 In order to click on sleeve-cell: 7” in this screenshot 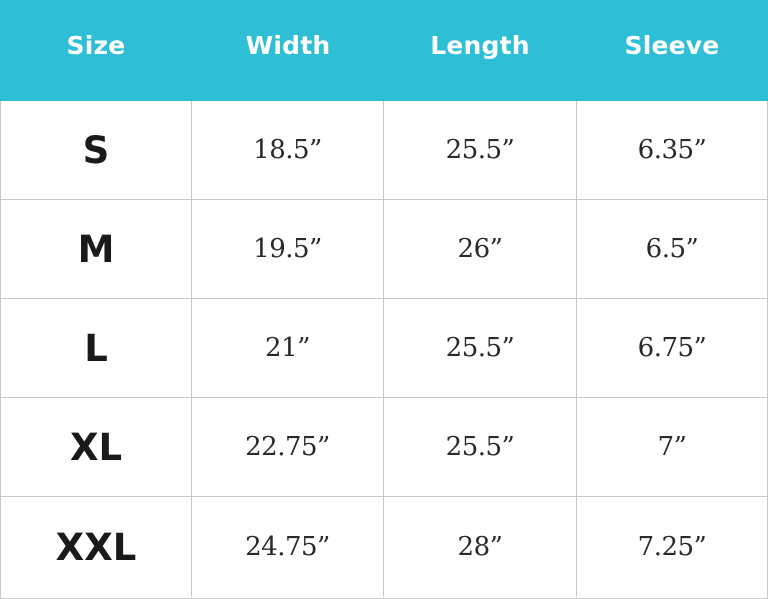, I will do `click(671, 447)`.